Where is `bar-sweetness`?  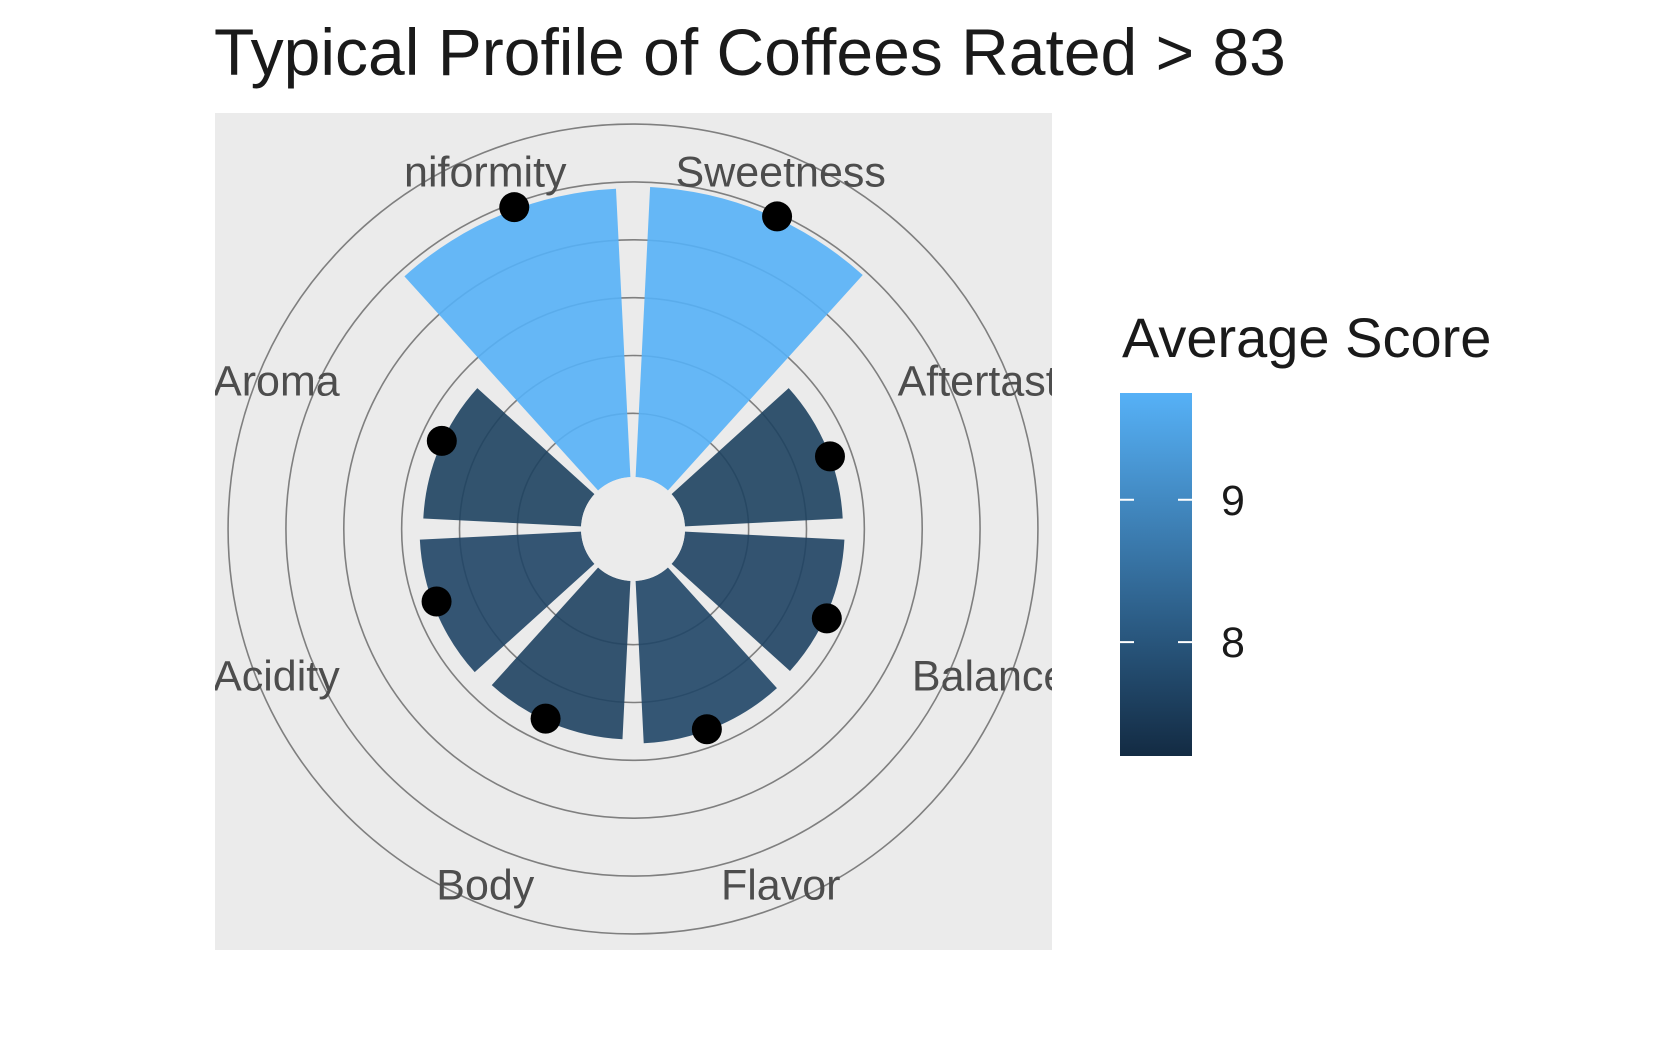
bar-sweetness is located at coordinates (749, 338).